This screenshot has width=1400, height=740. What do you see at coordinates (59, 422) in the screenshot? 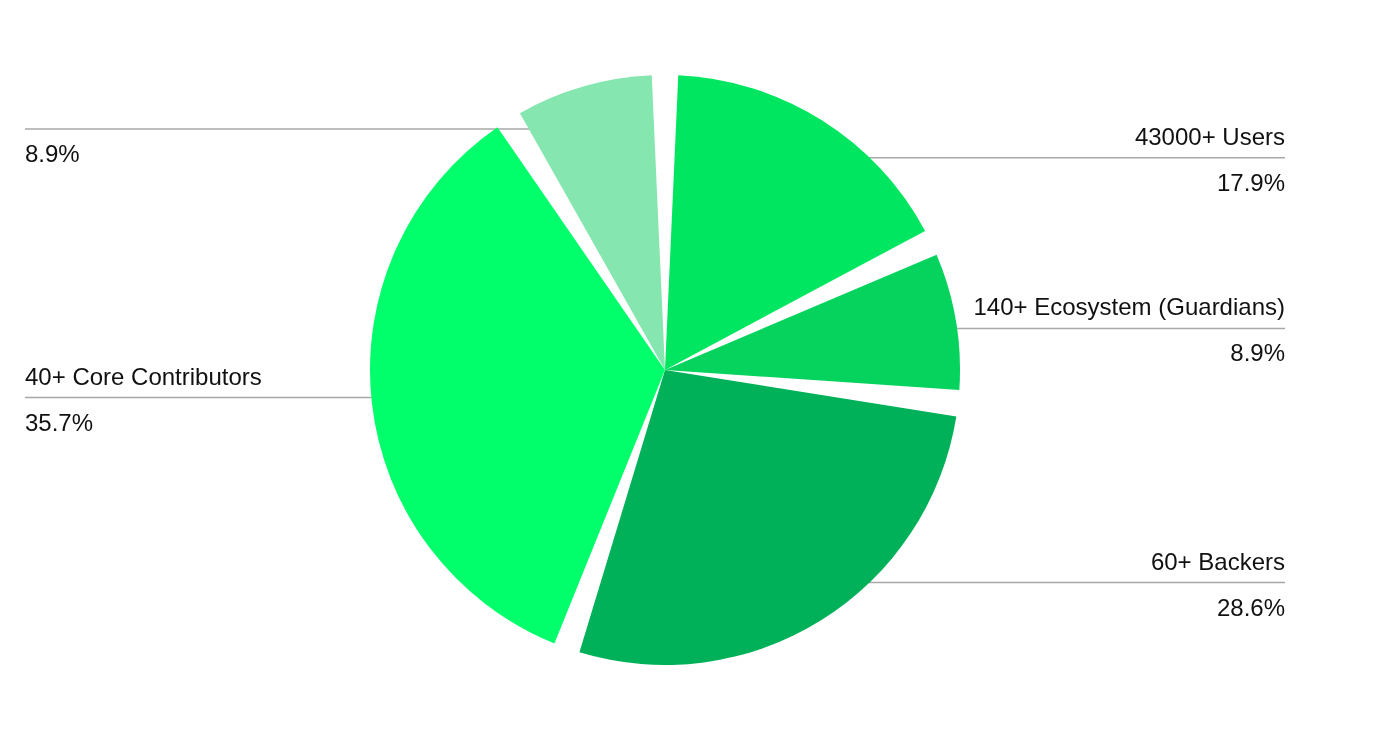
I see `data-label: 35.7%` at bounding box center [59, 422].